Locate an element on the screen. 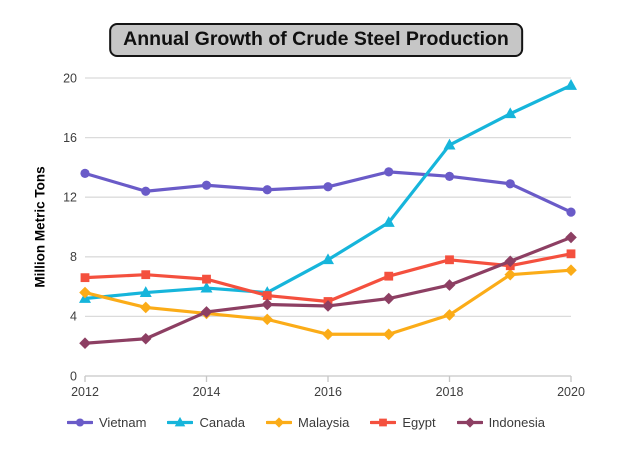 This screenshot has width=632, height=467. chart-title-text: Annual Growth of Crude Steel Production is located at coordinates (316, 39).